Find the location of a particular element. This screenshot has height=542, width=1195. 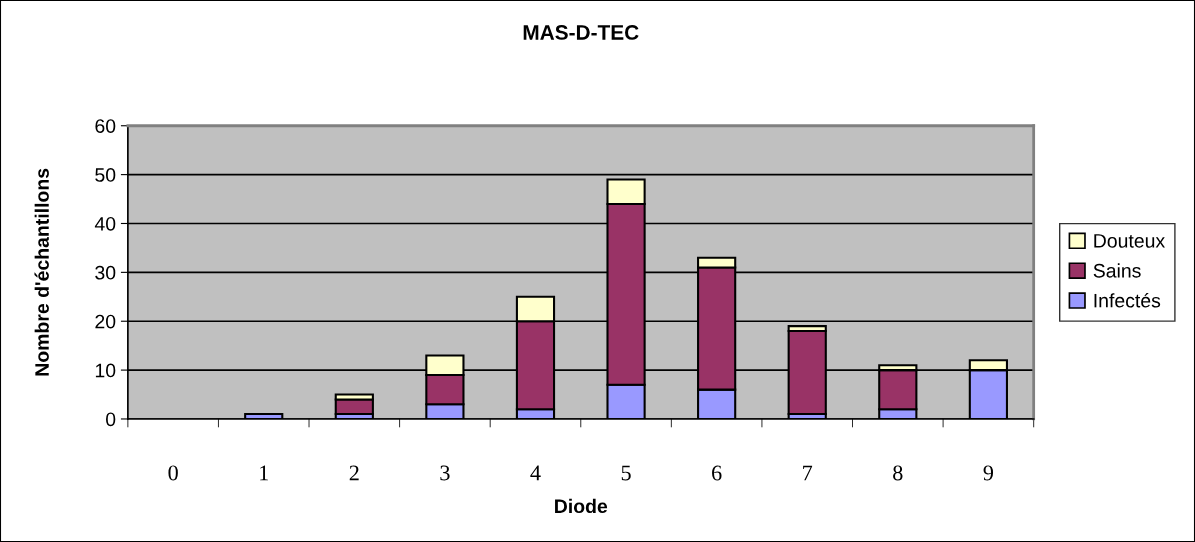

x-tick-label: 8 is located at coordinates (898, 473).